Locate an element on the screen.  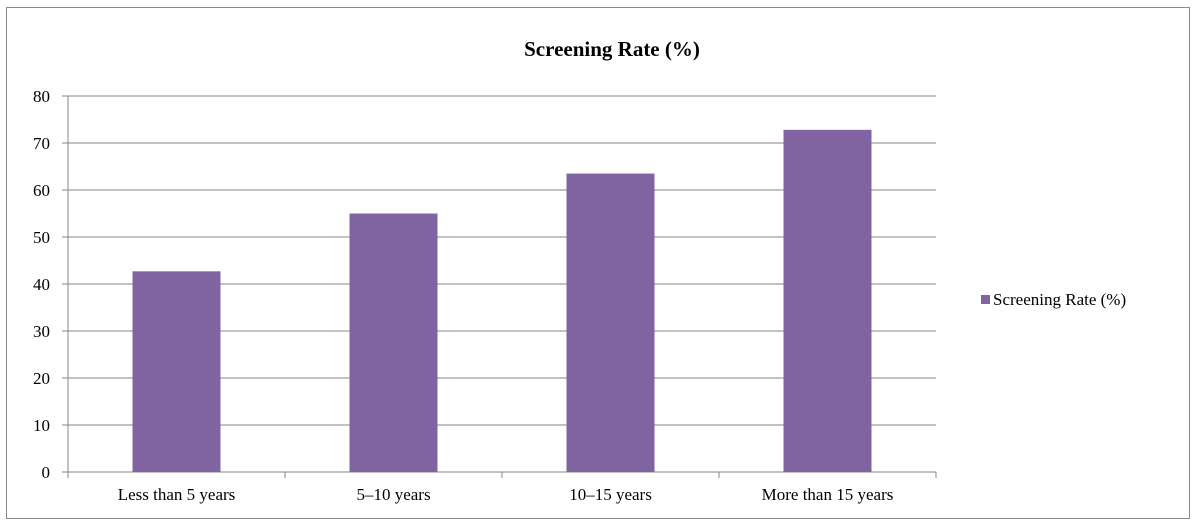
y-tick-label: 0 is located at coordinates (46, 472).